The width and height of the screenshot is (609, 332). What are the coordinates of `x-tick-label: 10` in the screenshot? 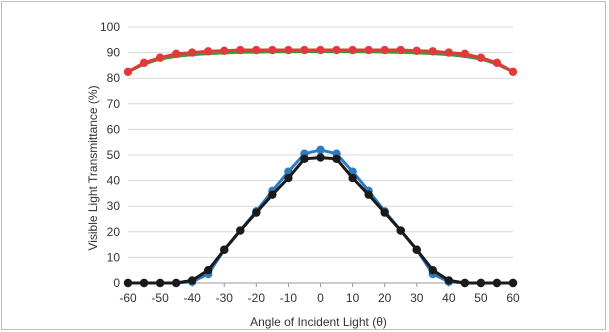 It's located at (353, 298).